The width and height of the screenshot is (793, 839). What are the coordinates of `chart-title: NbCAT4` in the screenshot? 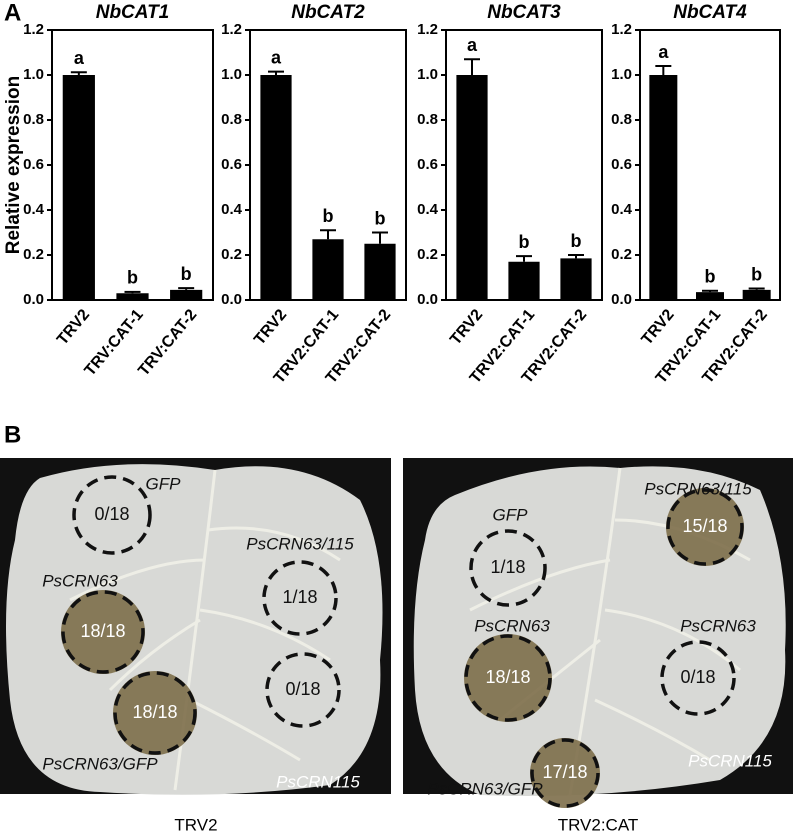 It's located at (710, 12).